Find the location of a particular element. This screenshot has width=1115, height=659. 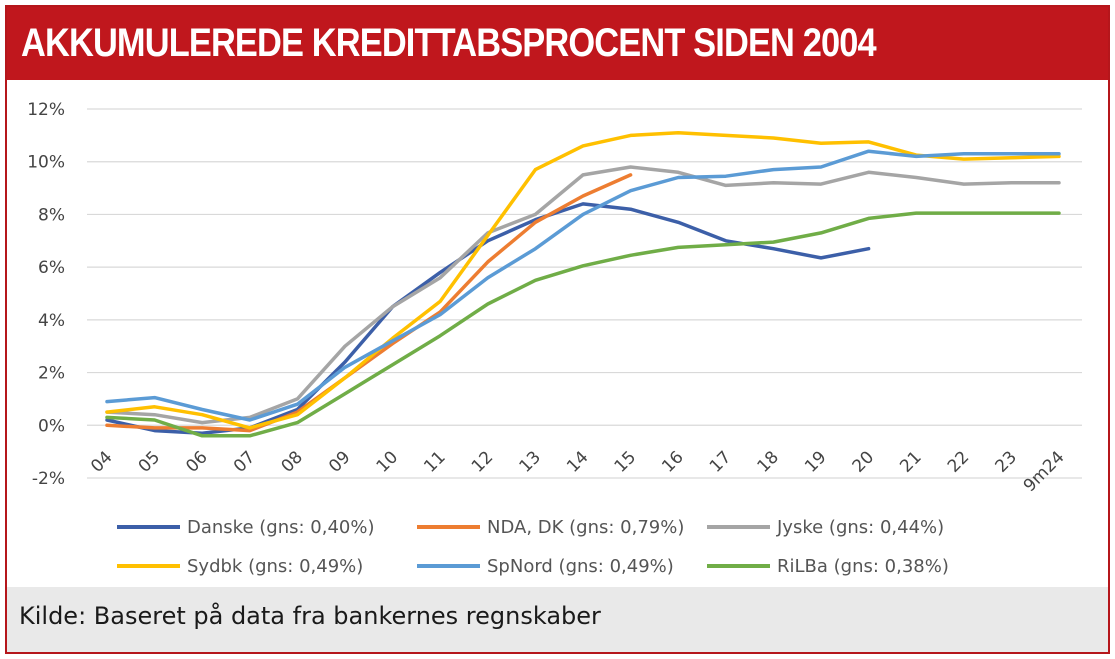

x-tick-label: 9m24 is located at coordinates (1044, 471).